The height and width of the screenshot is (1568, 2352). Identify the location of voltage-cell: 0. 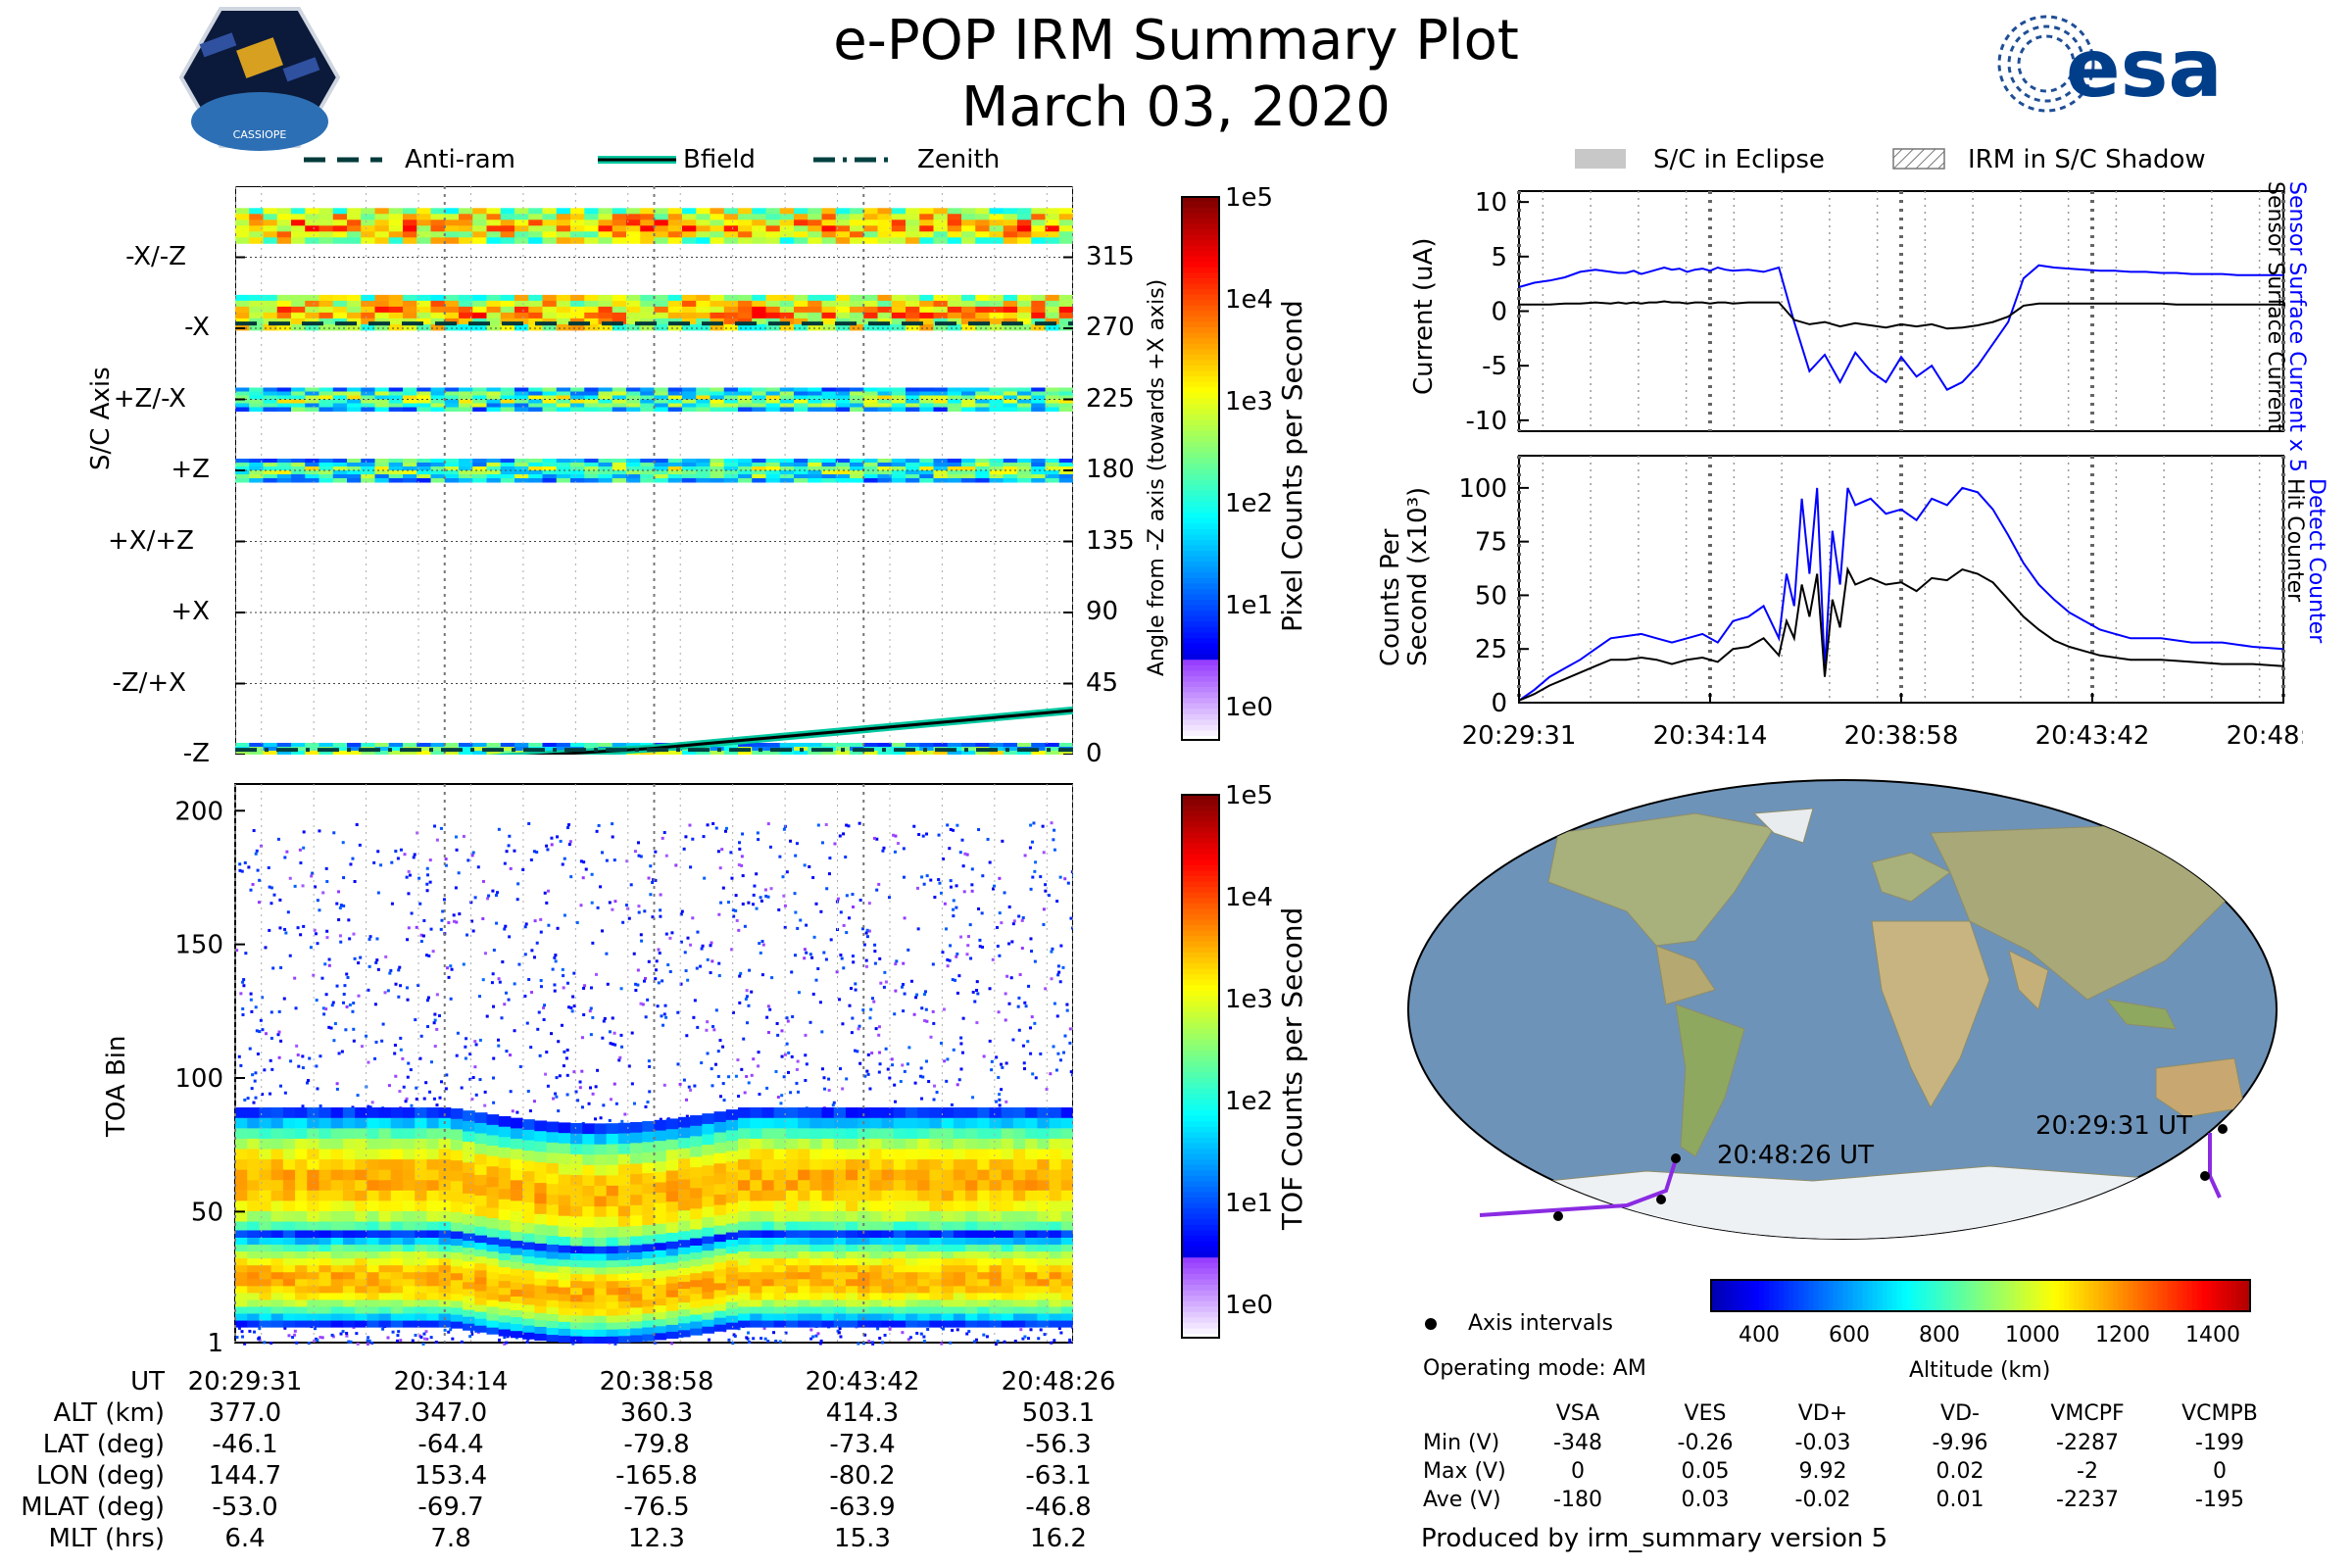
(2220, 1471).